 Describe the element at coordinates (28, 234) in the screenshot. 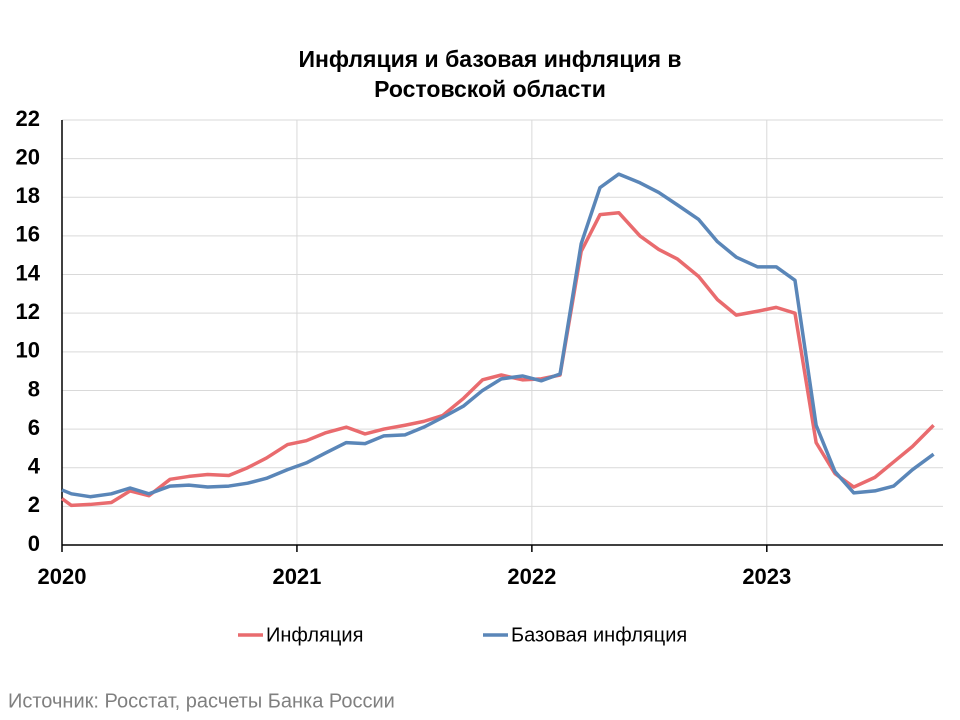

I see `y-tick-label: 16` at that location.